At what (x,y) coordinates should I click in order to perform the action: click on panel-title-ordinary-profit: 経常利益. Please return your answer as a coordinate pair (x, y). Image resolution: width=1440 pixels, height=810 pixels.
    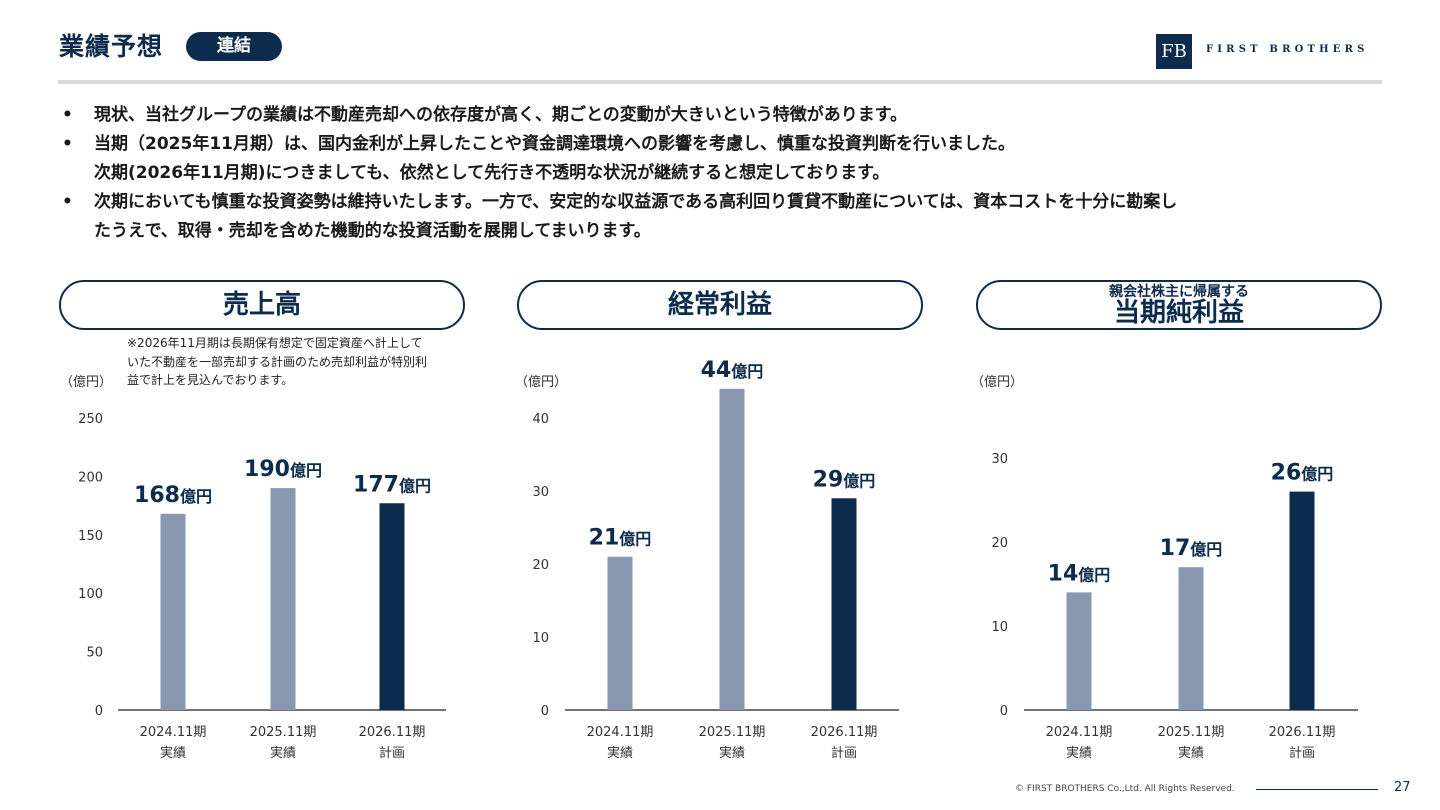
    Looking at the image, I should click on (720, 305).